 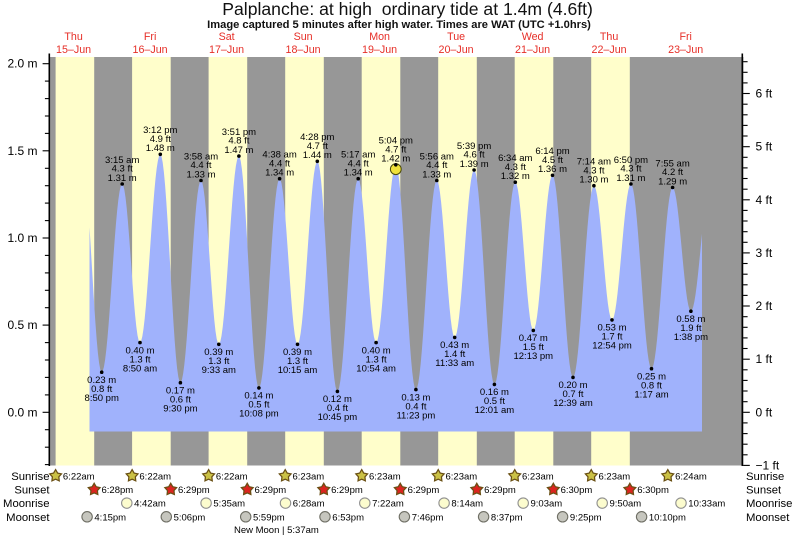 I want to click on svg-text: 9:50am, so click(x=626, y=504).